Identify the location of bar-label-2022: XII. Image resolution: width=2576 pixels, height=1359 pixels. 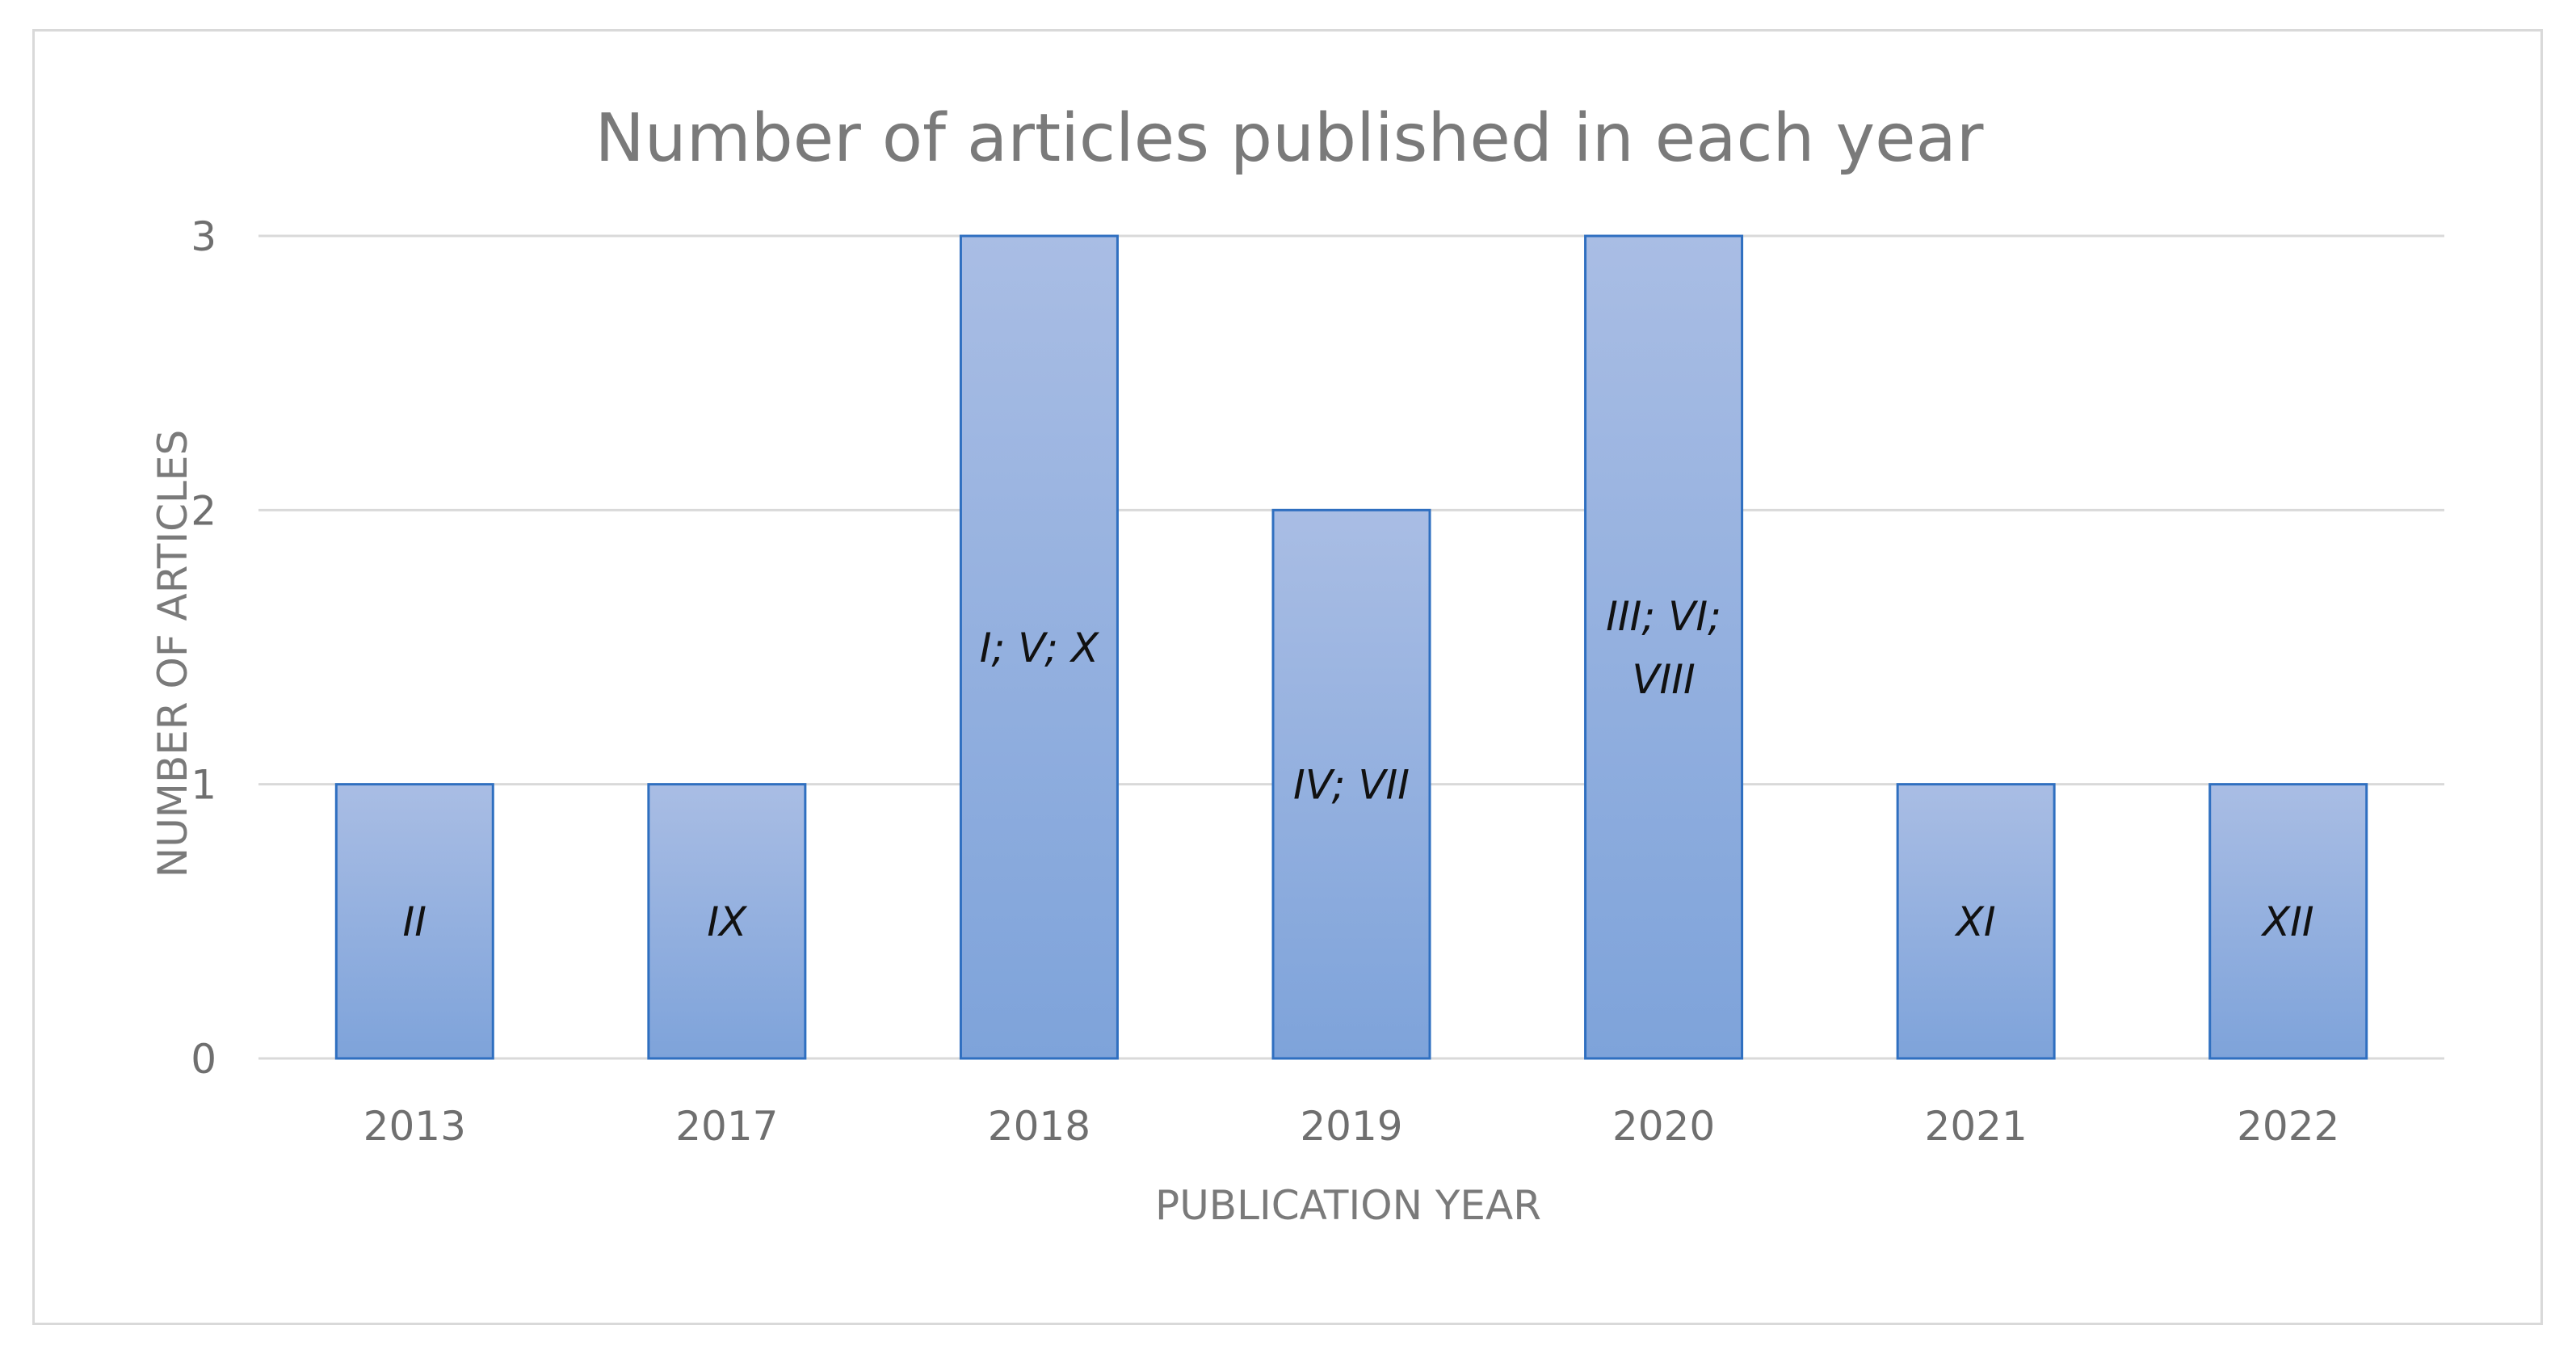
(2287, 921).